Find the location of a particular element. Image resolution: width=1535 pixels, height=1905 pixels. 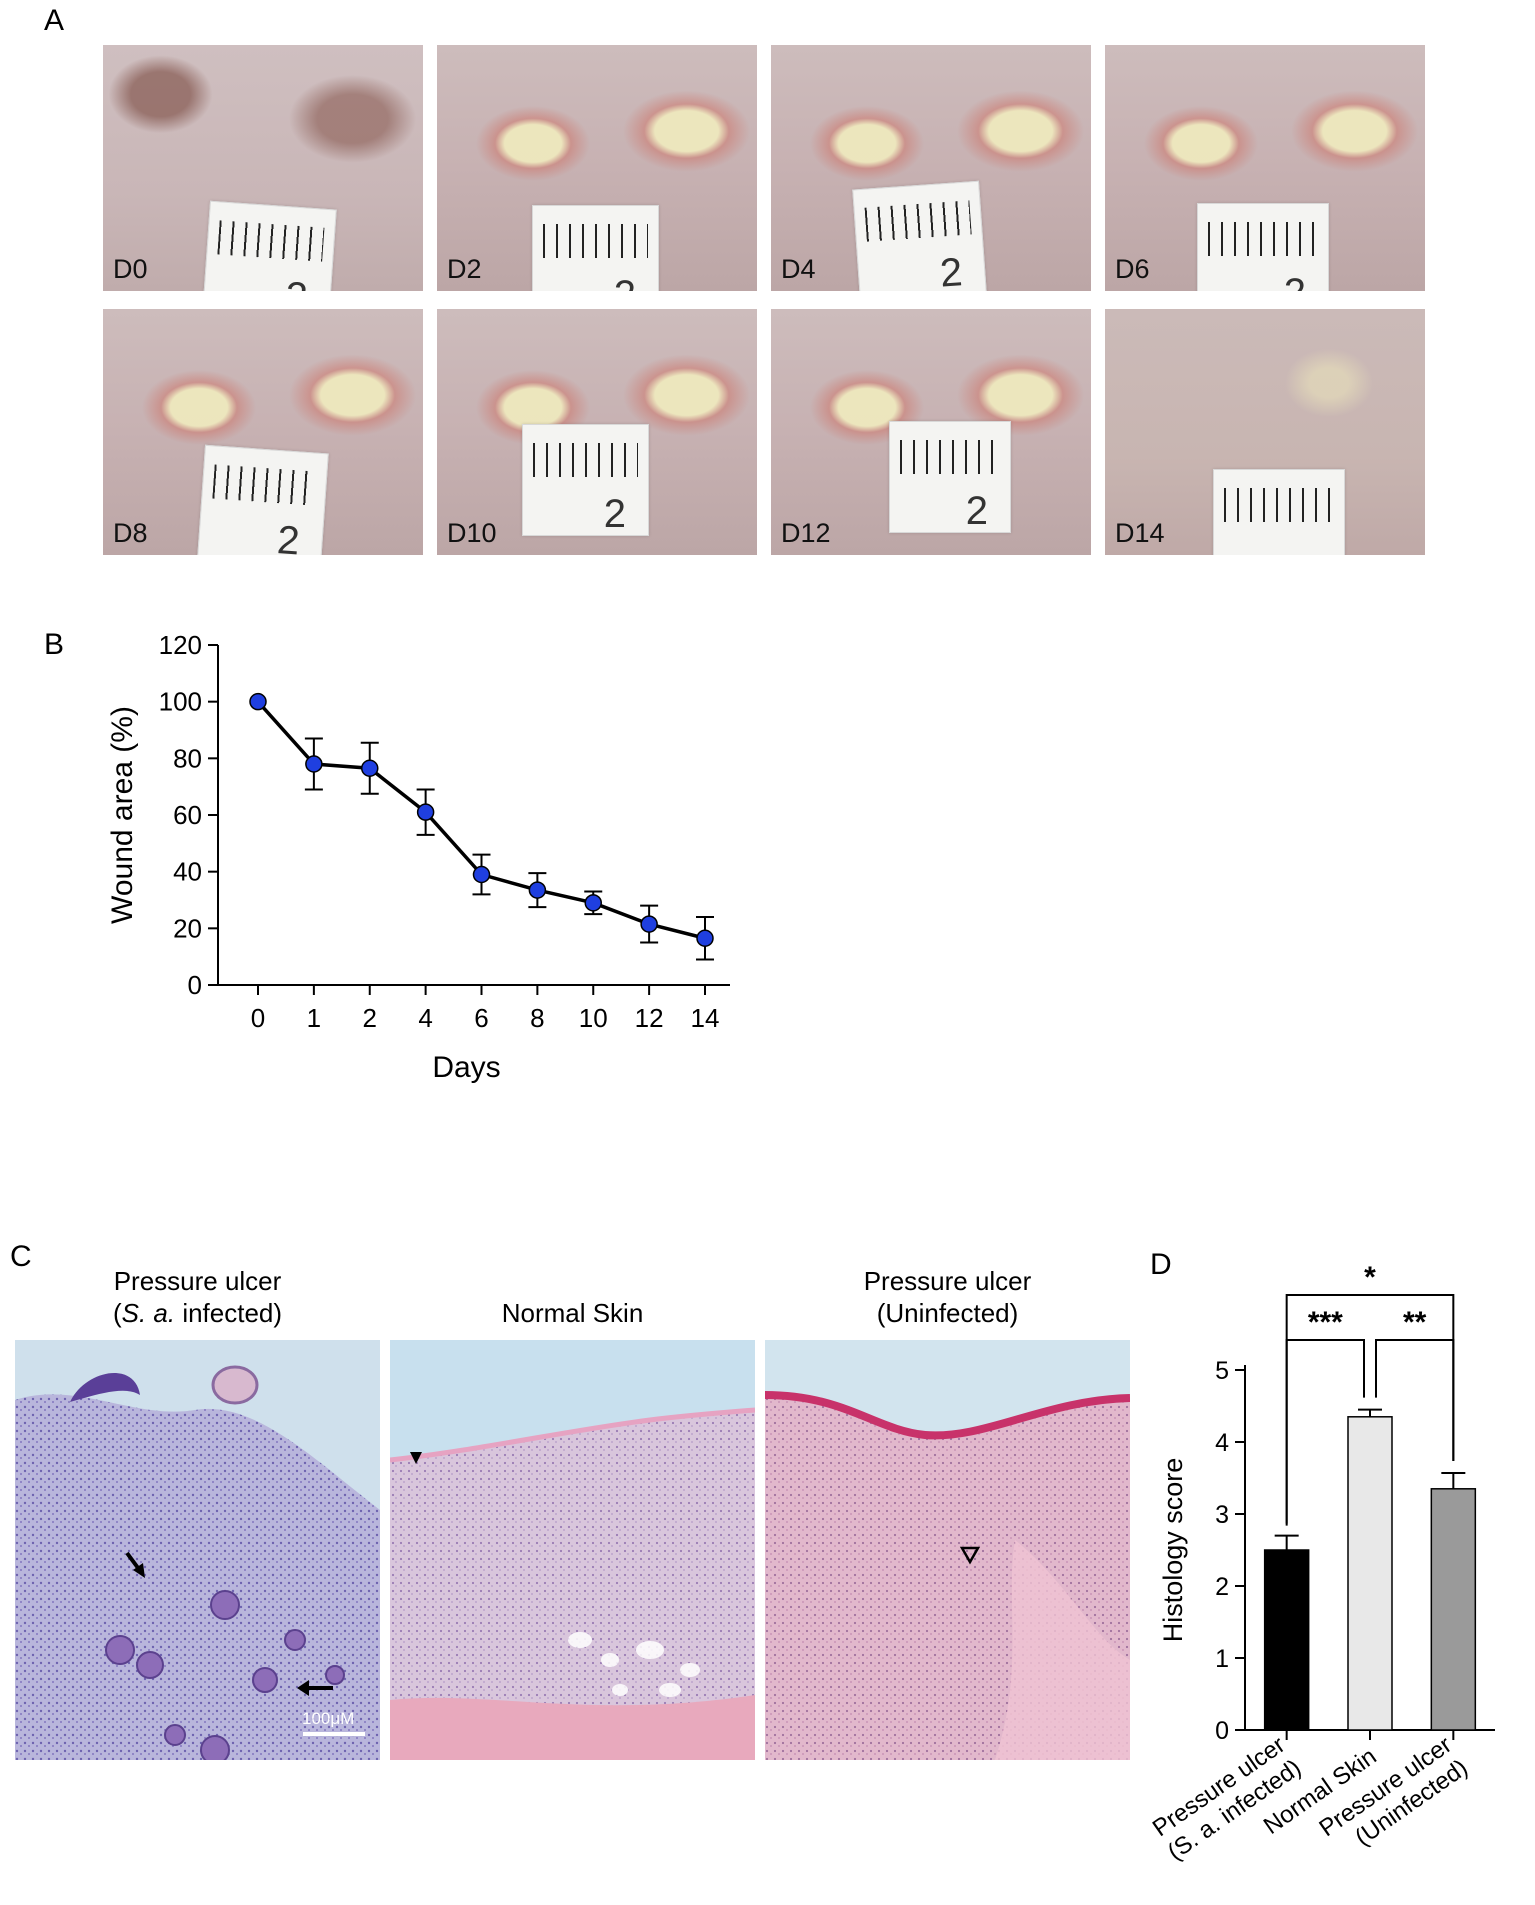

histology-title-normal: Normal Skin is located at coordinates (572, 1313).